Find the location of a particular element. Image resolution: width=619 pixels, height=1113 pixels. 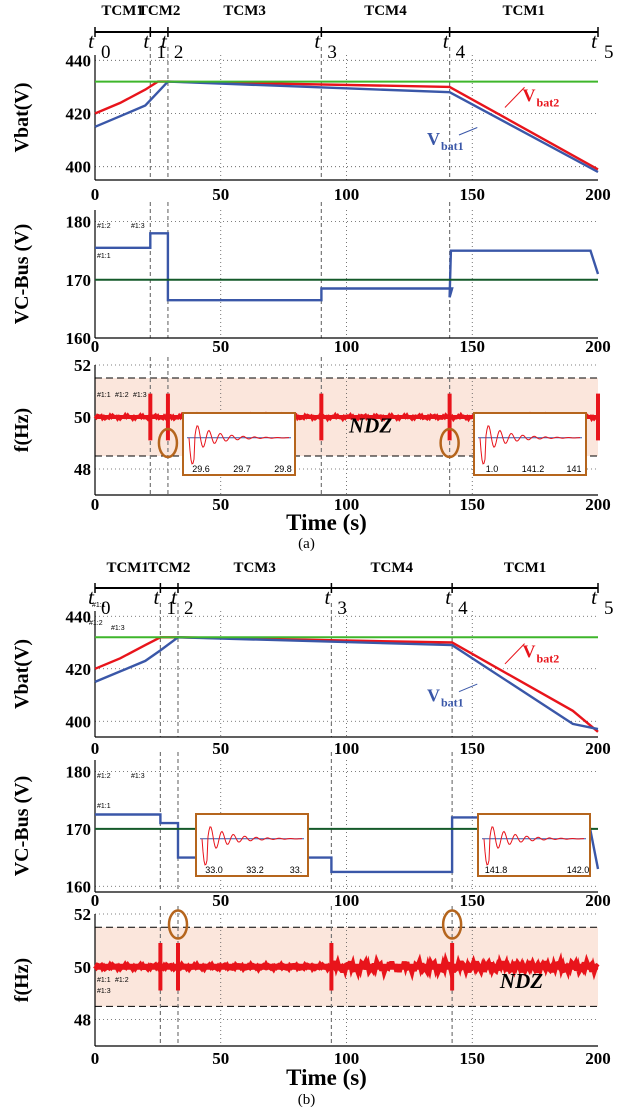

zoom-inset: 33.0 33.2 33. is located at coordinates (252, 845).